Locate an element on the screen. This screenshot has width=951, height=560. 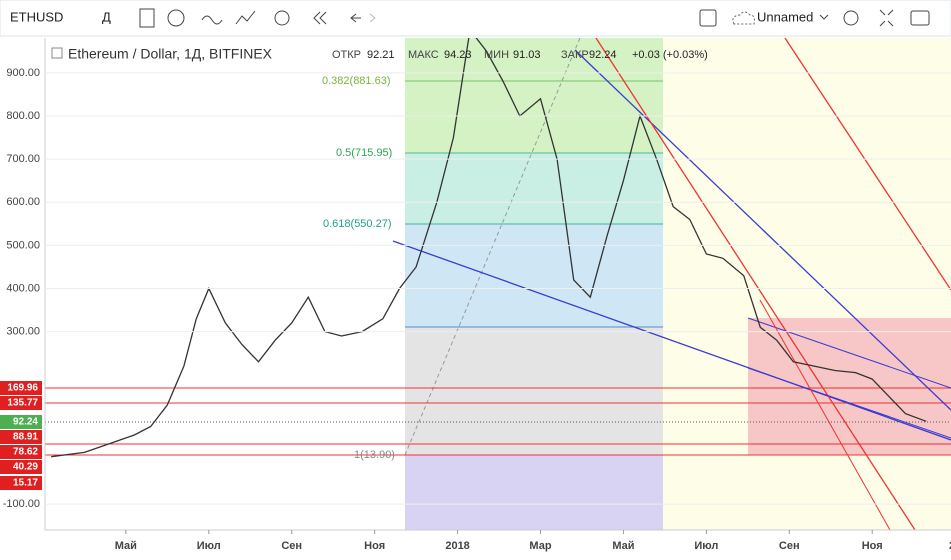
legend-value: 92.21 is located at coordinates (381, 55).